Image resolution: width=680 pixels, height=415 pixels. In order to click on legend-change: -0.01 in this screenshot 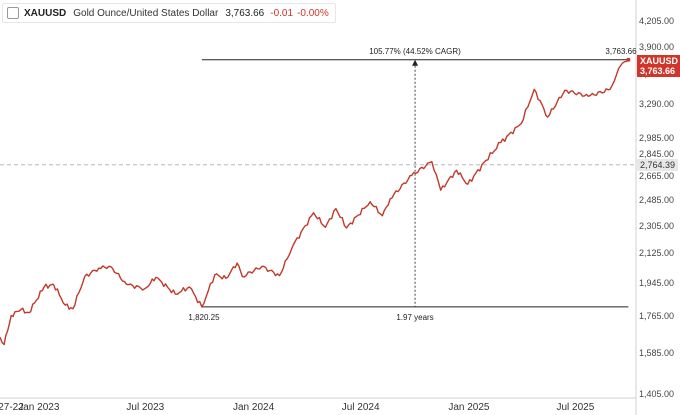, I will do `click(282, 13)`.